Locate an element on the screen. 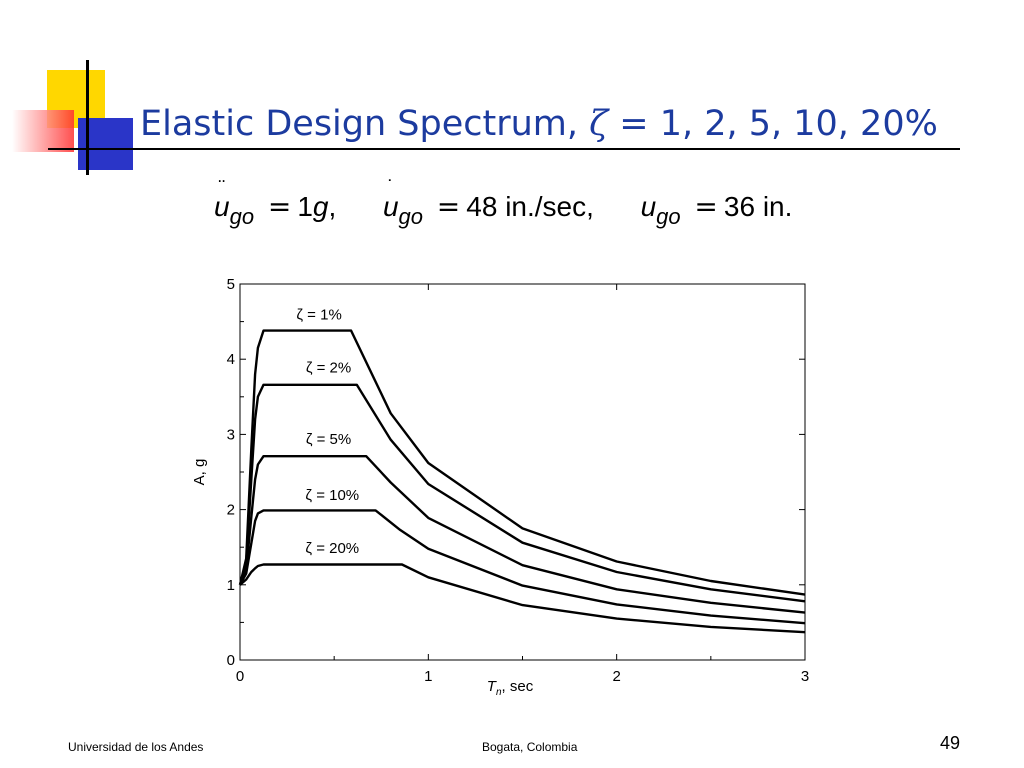  title-underline is located at coordinates (504, 149).